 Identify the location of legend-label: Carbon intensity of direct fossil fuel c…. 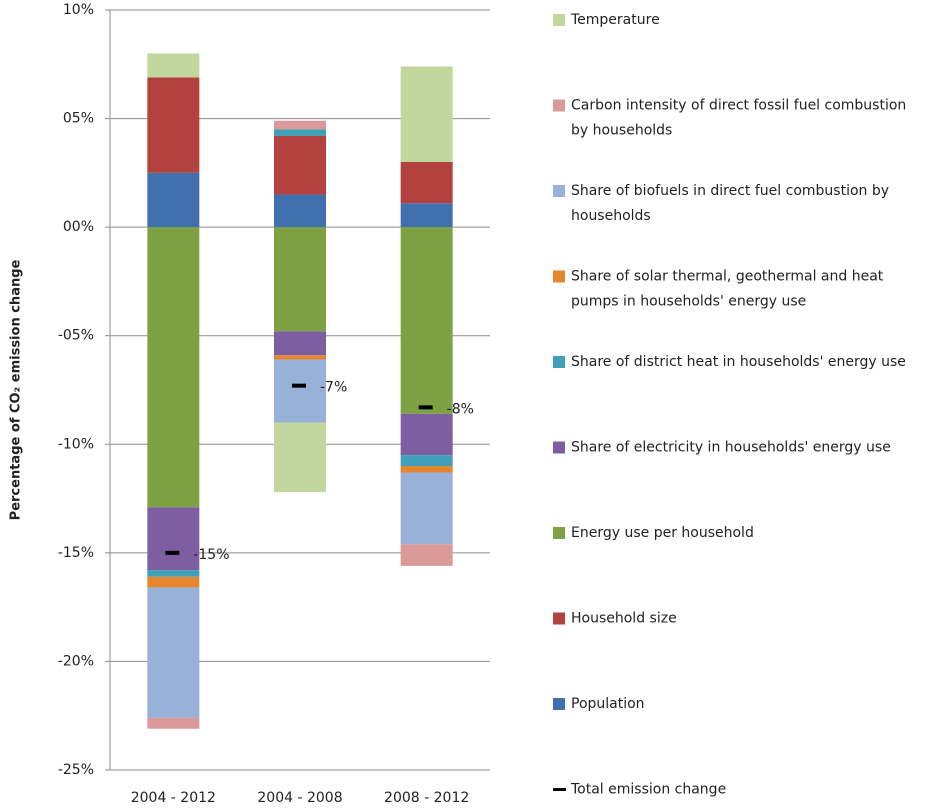
(741, 118).